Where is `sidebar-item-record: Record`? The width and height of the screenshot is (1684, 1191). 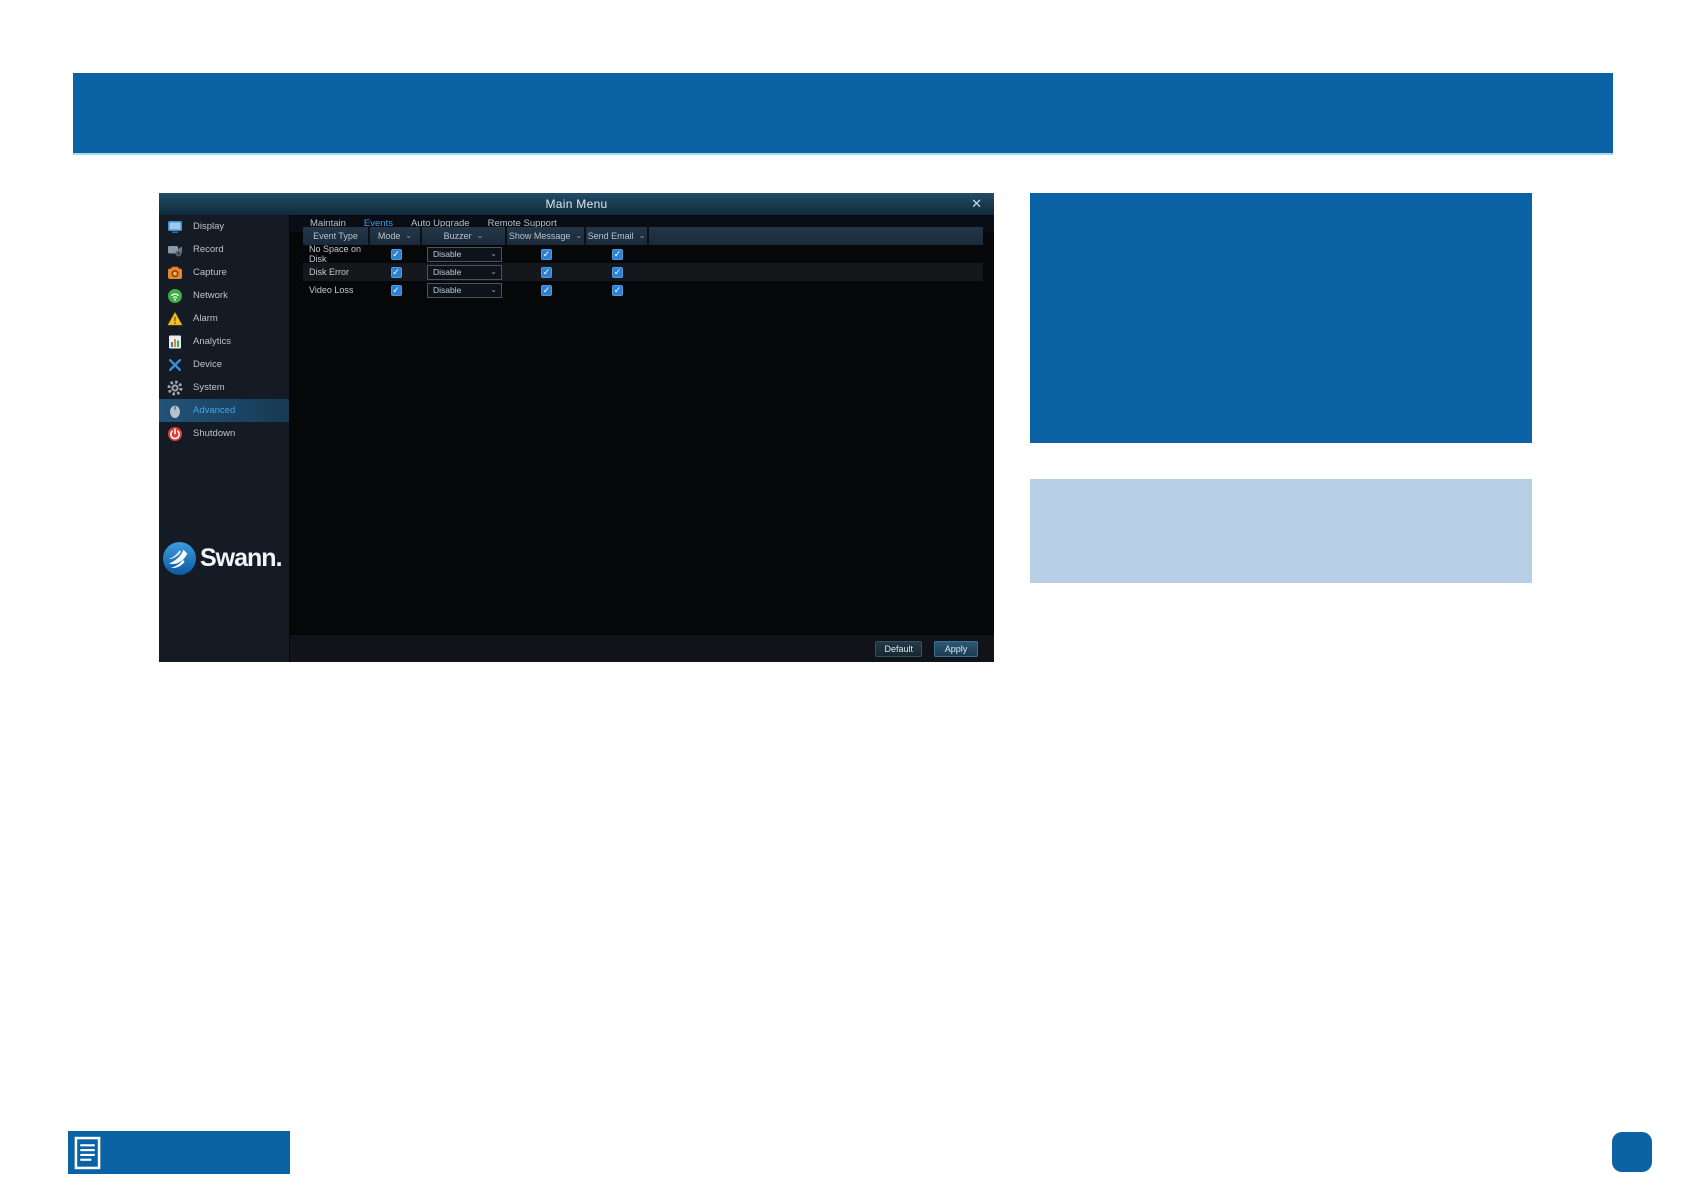 sidebar-item-record: Record is located at coordinates (224, 249).